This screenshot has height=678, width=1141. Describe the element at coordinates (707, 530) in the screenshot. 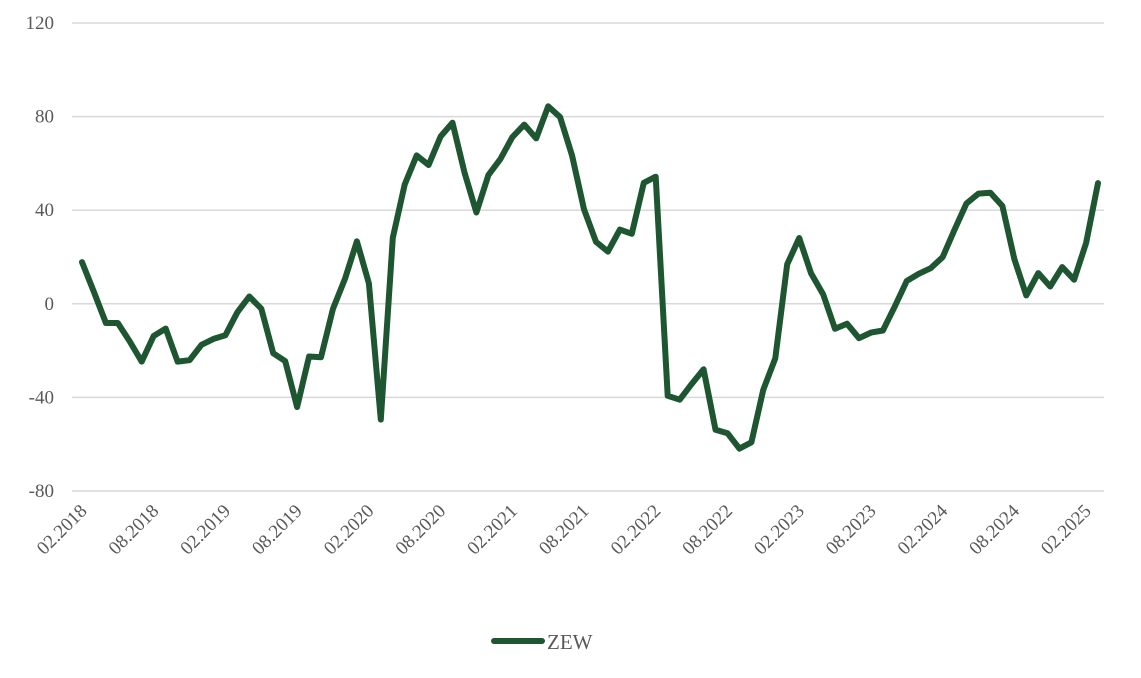

I see `x-tick-label: 08.2022` at that location.